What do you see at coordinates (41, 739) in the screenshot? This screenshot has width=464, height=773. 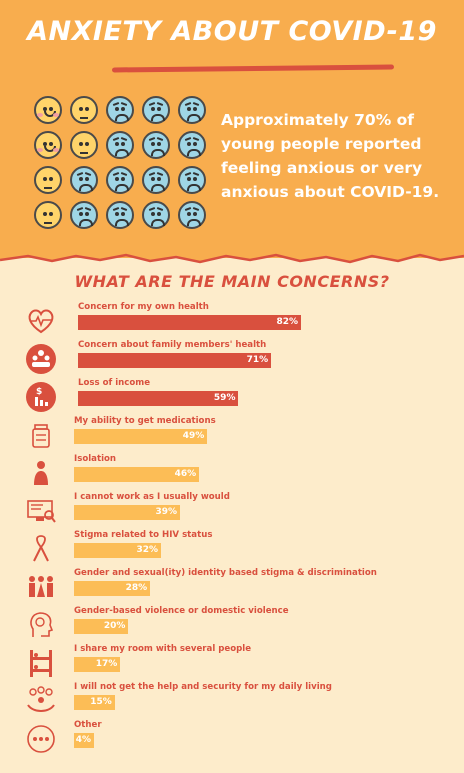 I see `more-dots-icon` at bounding box center [41, 739].